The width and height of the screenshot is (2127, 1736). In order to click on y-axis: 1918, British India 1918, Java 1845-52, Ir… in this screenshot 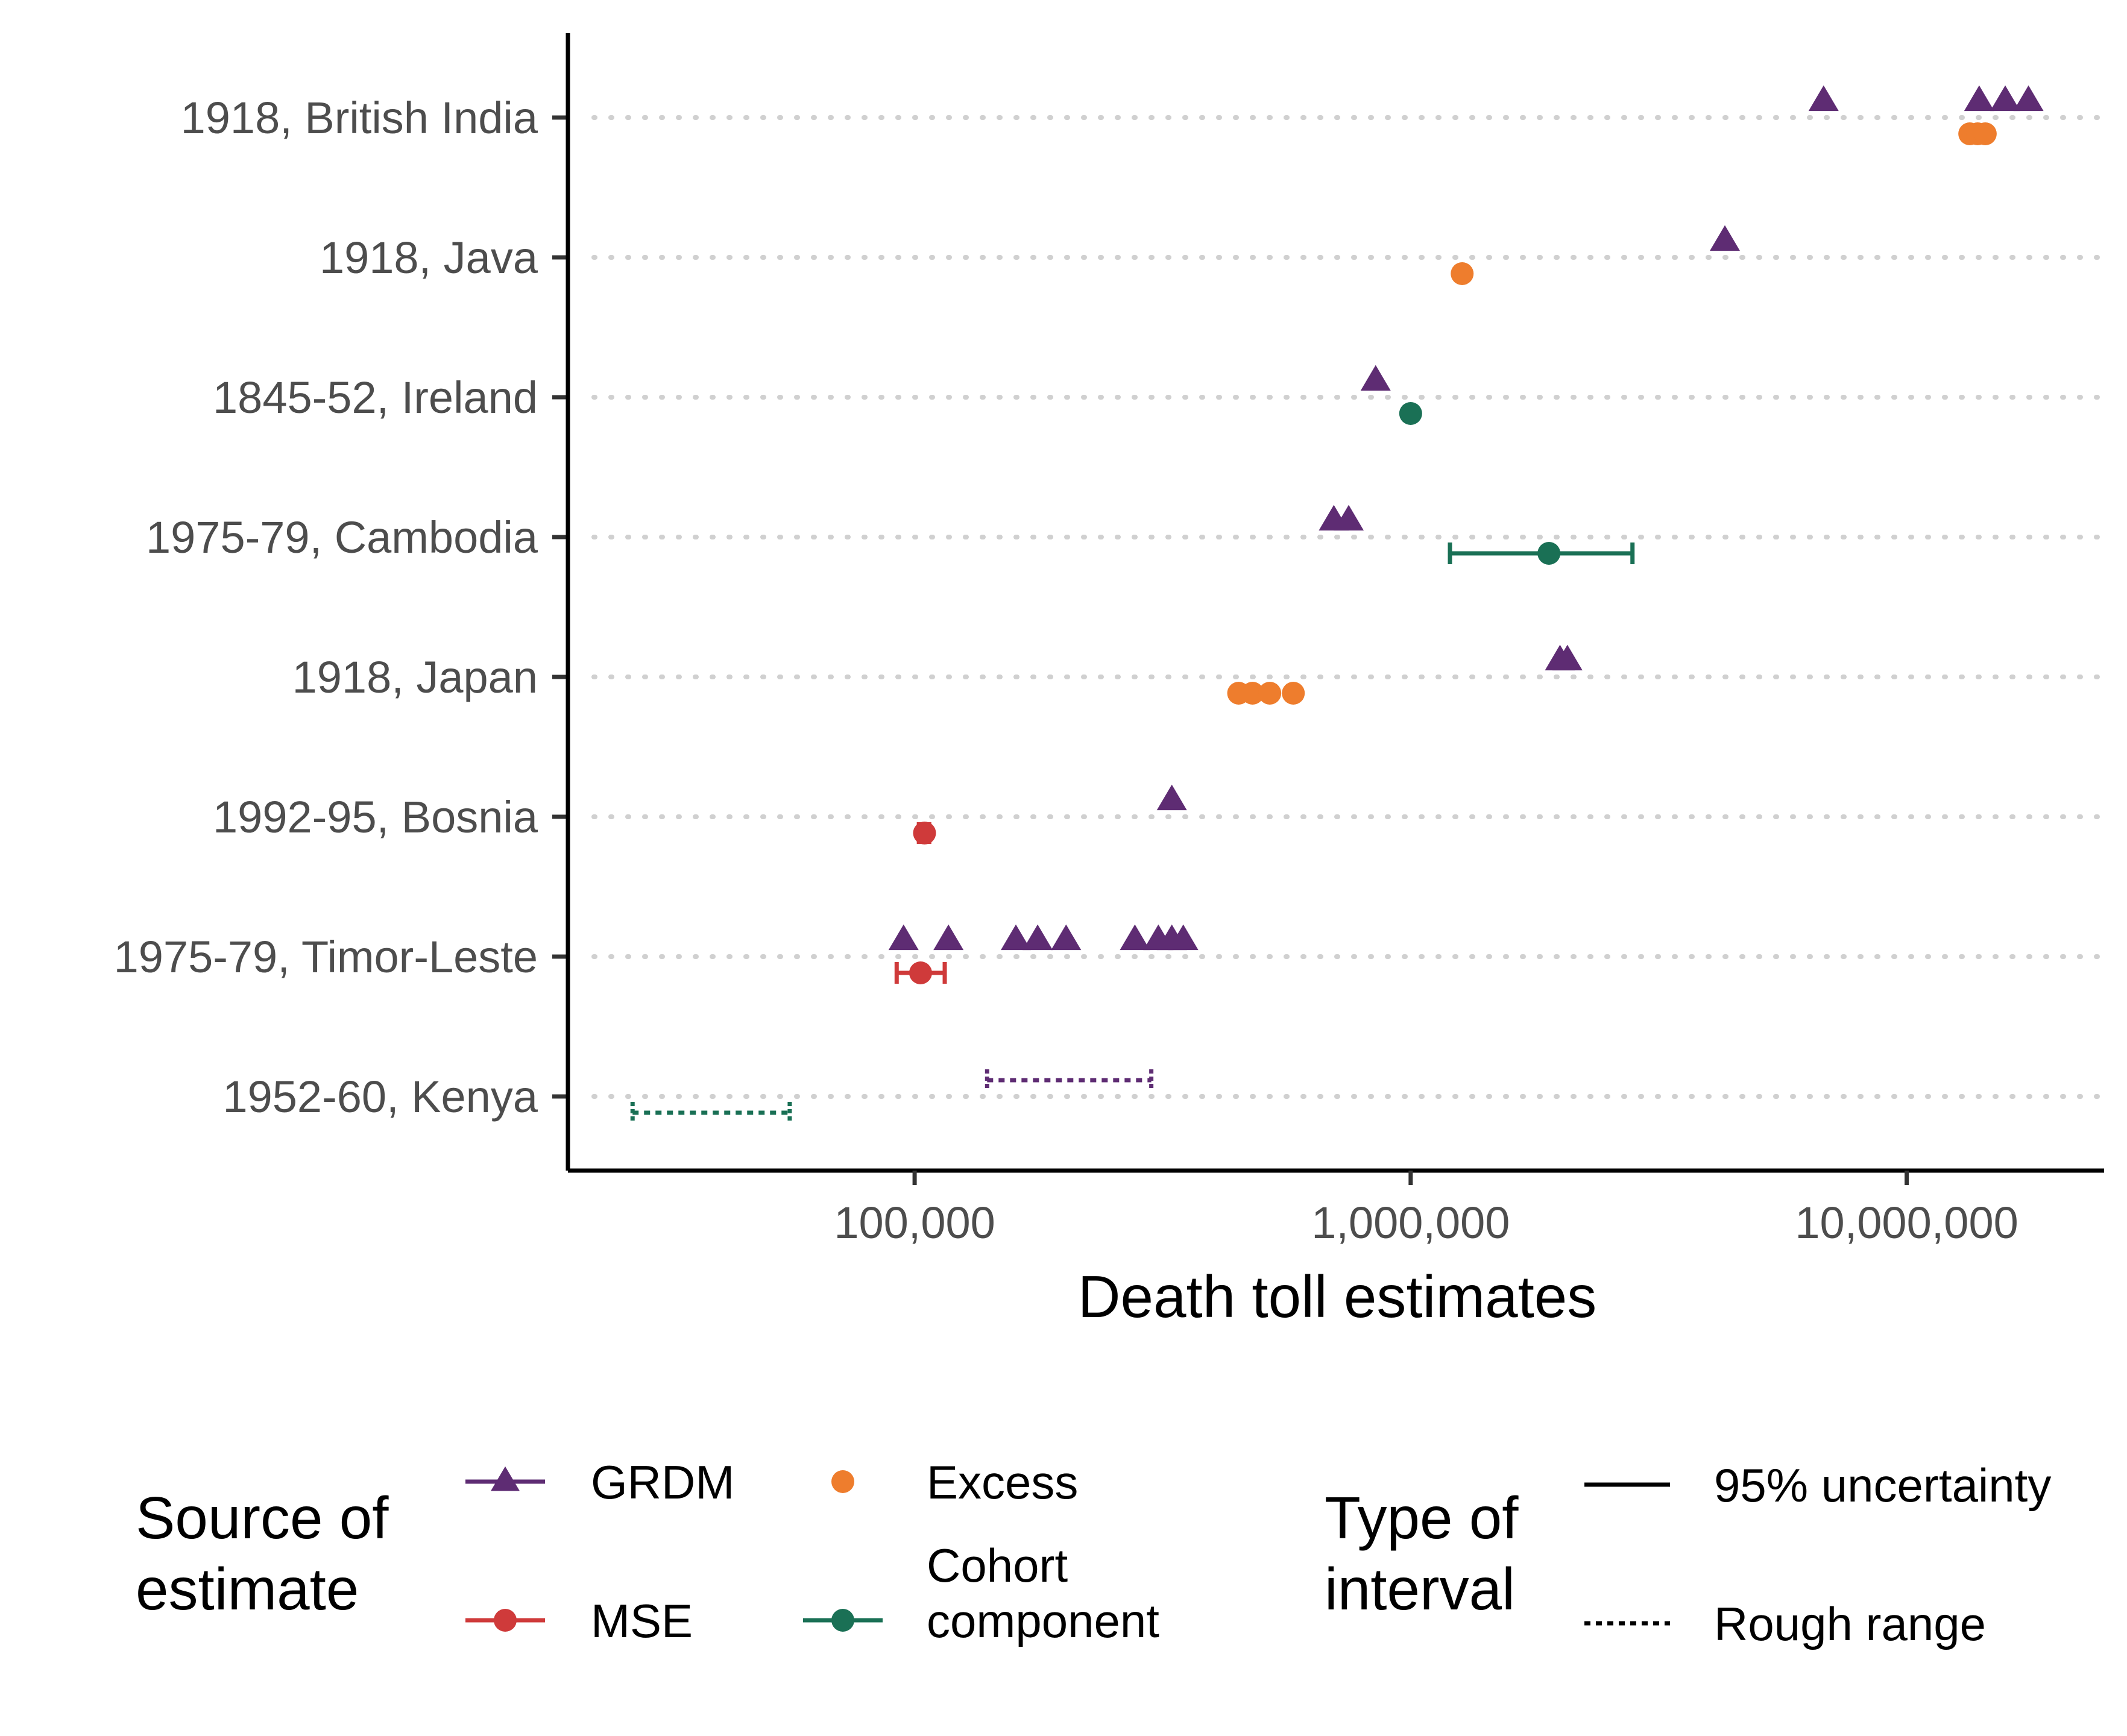, I will do `click(342, 602)`.